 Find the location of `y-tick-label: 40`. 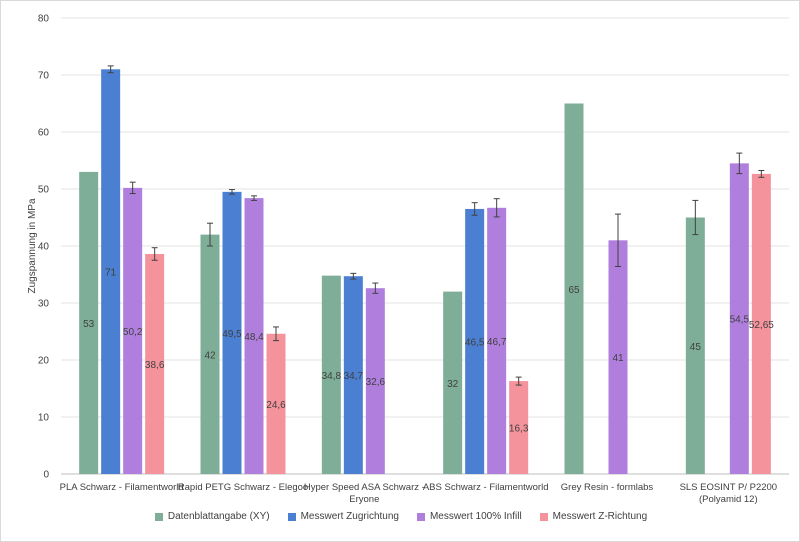

y-tick-label: 40 is located at coordinates (44, 247).